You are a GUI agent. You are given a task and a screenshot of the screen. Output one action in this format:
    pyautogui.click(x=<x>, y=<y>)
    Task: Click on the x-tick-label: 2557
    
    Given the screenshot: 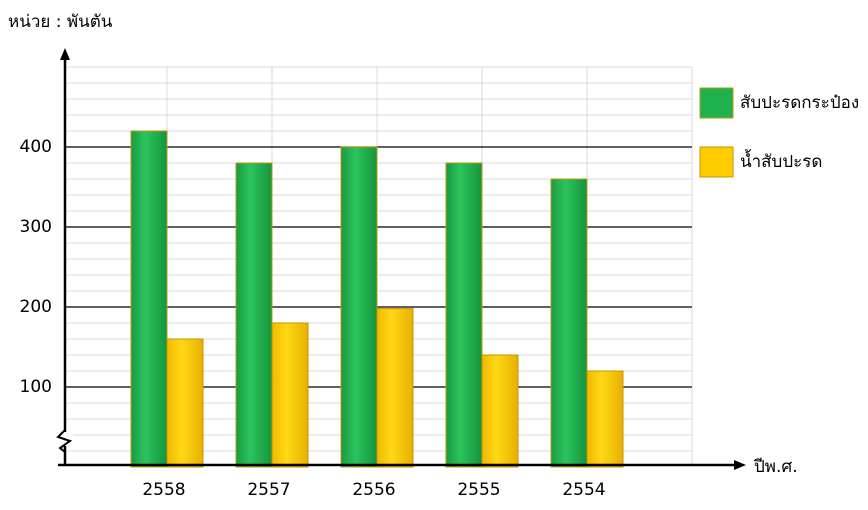 What is the action you would take?
    pyautogui.click(x=268, y=490)
    